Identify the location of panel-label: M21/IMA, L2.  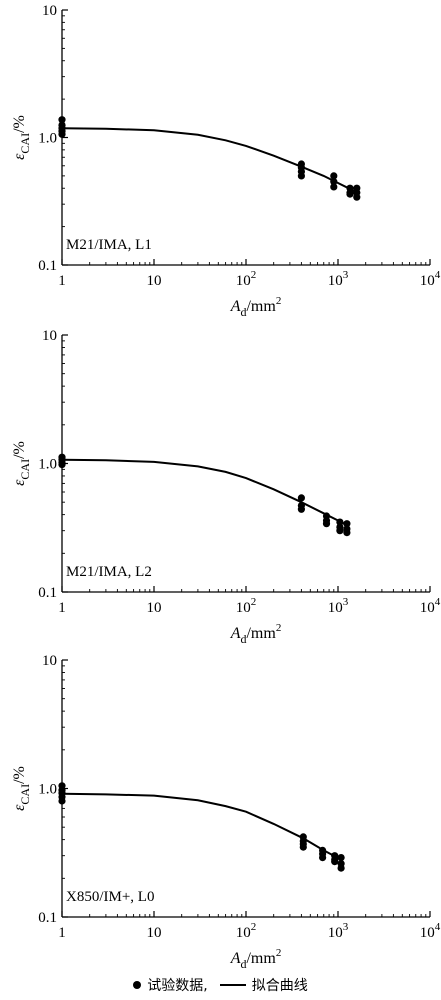
(109, 572).